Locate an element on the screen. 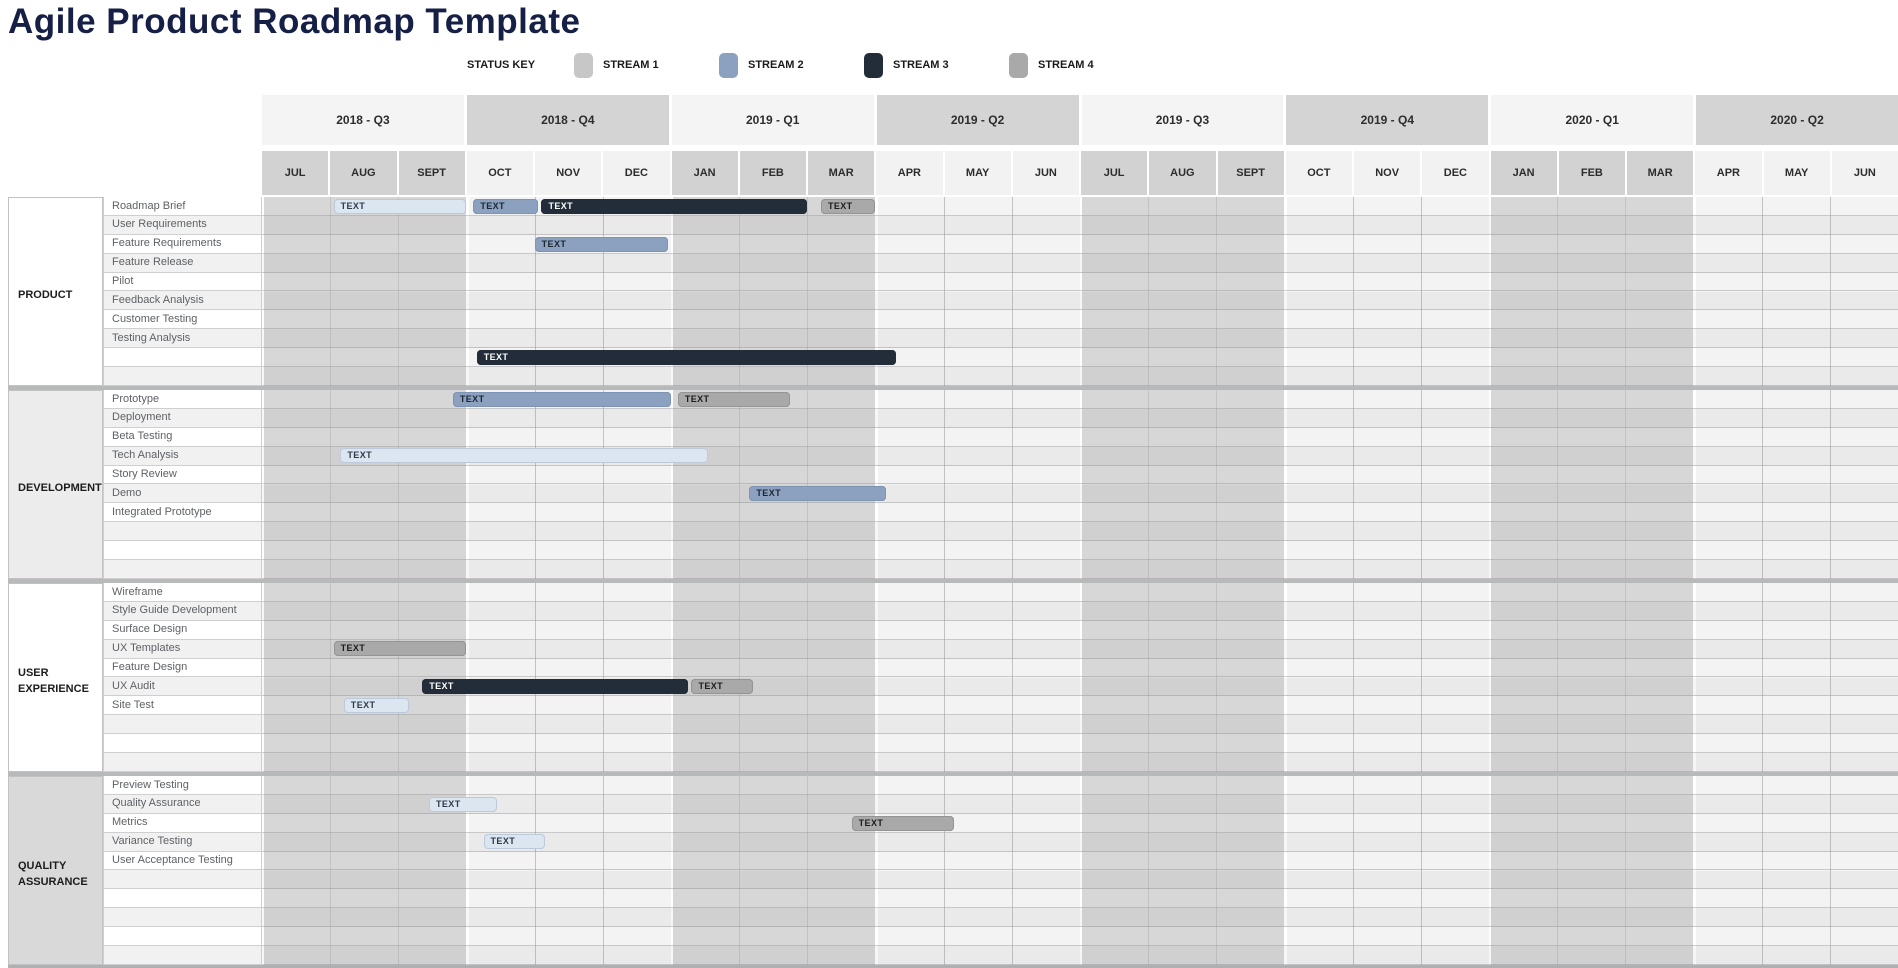 The width and height of the screenshot is (1898, 968). task-cell: Story Review is located at coordinates (182, 475).